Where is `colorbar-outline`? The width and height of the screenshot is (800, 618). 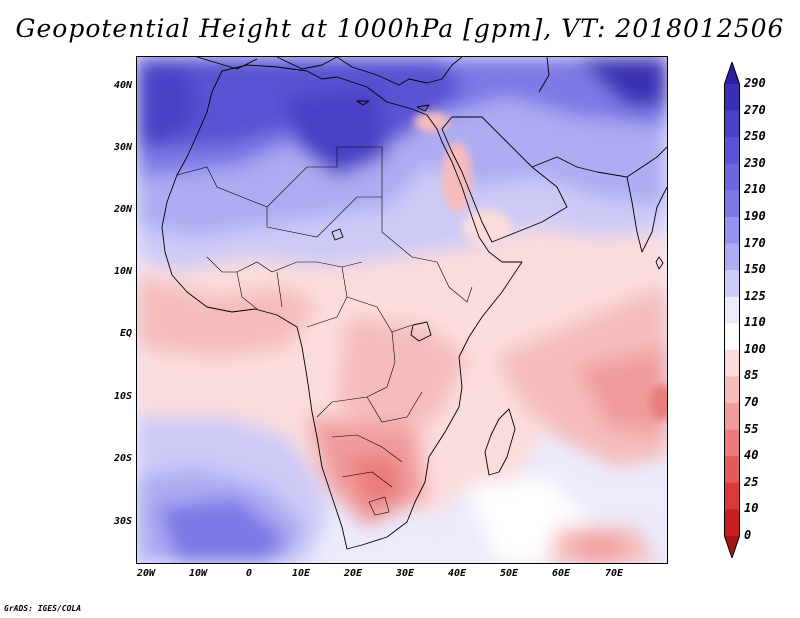 colorbar-outline is located at coordinates (732, 310).